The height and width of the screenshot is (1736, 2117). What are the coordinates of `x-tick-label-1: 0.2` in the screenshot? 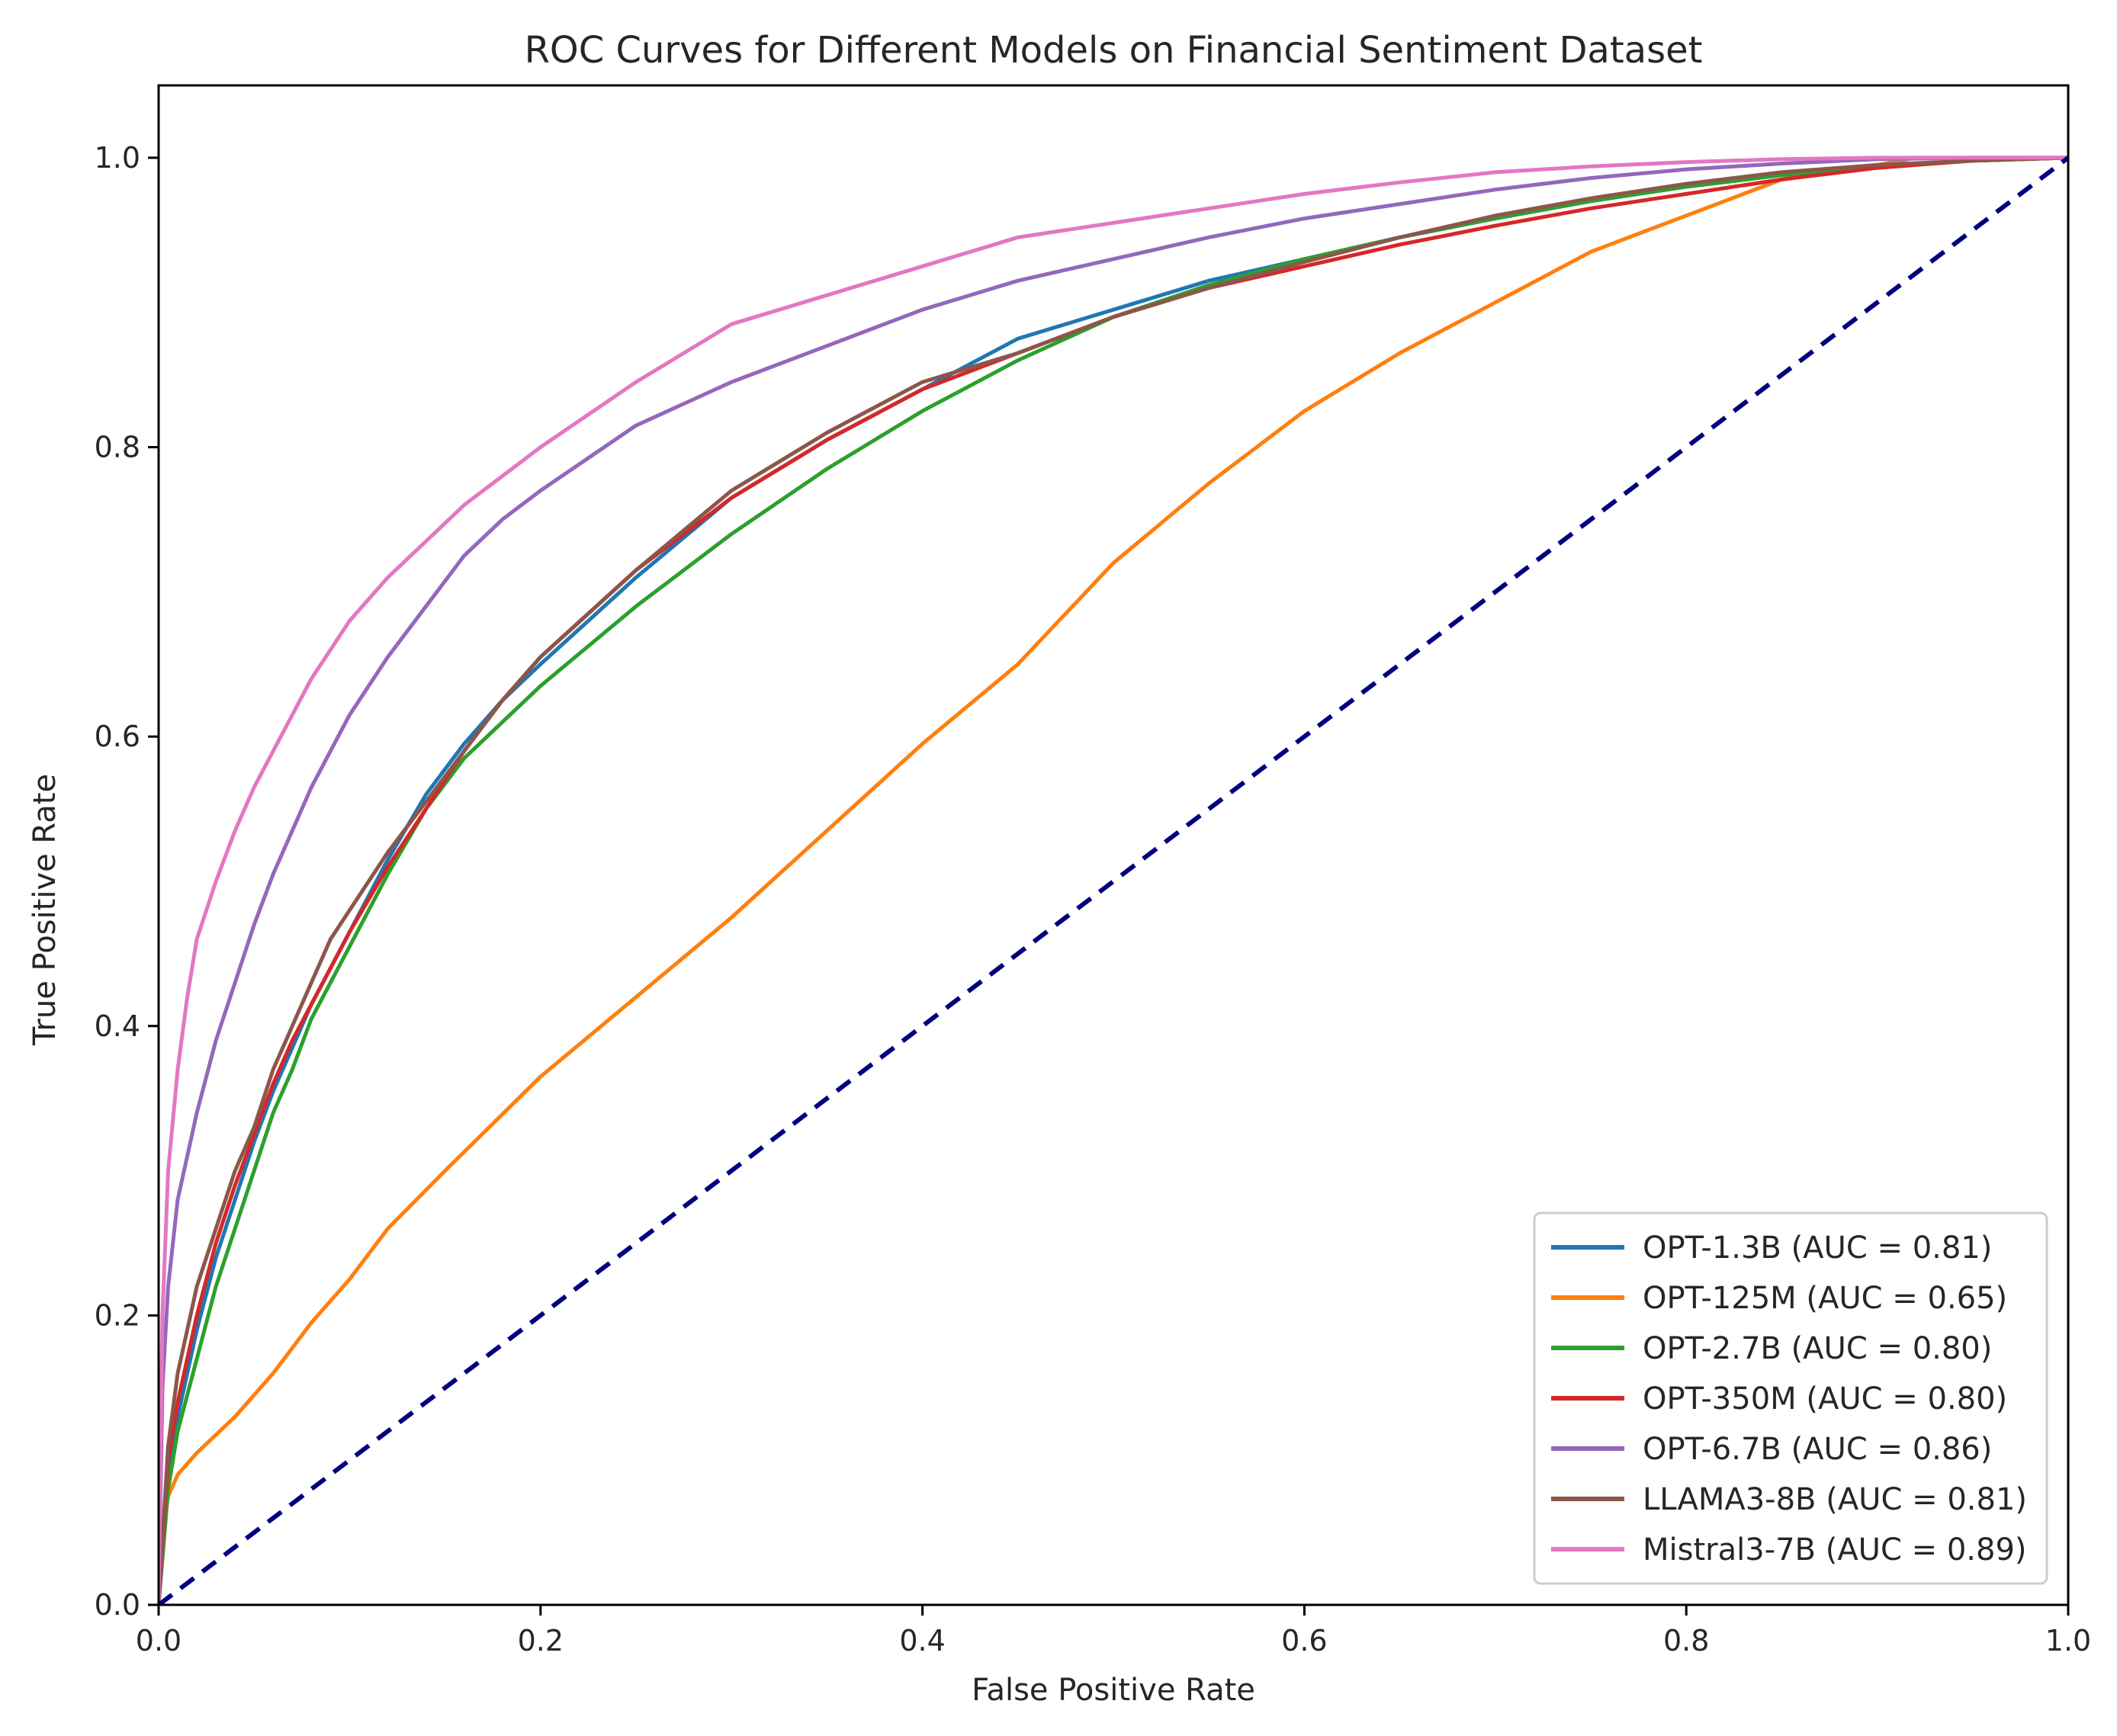 It's located at (541, 1640).